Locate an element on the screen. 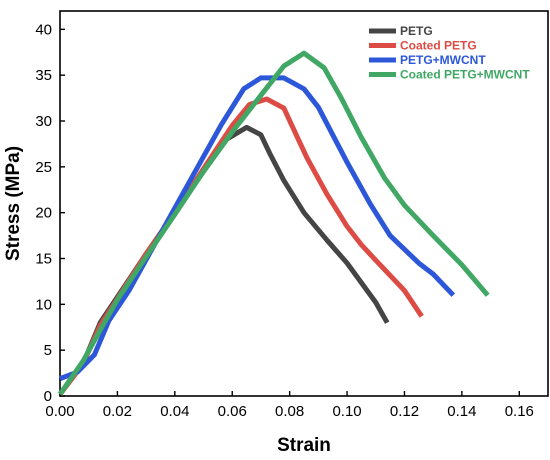 This screenshot has width=550, height=460. x-tick-label: 0.04 is located at coordinates (174, 411).